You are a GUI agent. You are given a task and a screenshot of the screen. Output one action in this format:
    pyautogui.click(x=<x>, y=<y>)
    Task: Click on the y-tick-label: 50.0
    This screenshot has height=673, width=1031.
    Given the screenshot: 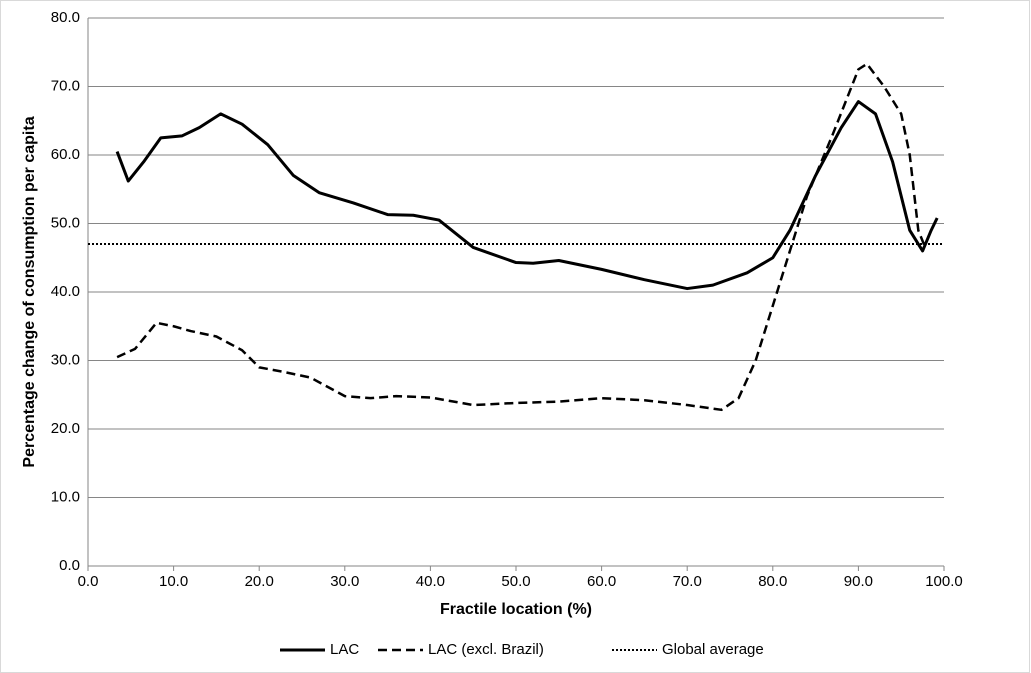 What is the action you would take?
    pyautogui.click(x=65, y=222)
    